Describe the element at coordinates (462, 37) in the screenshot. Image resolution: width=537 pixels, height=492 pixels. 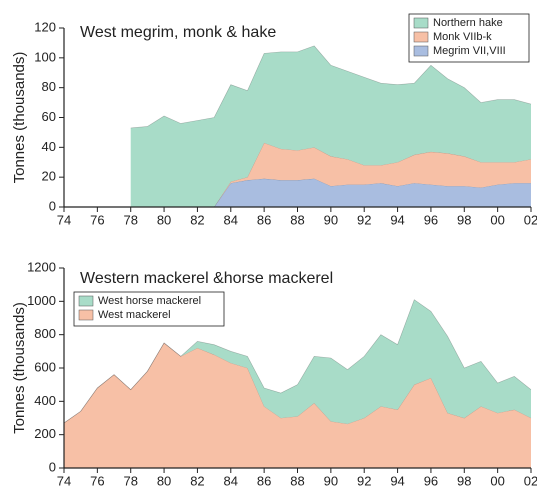
I see `legend-label: Monk VIIb-k` at that location.